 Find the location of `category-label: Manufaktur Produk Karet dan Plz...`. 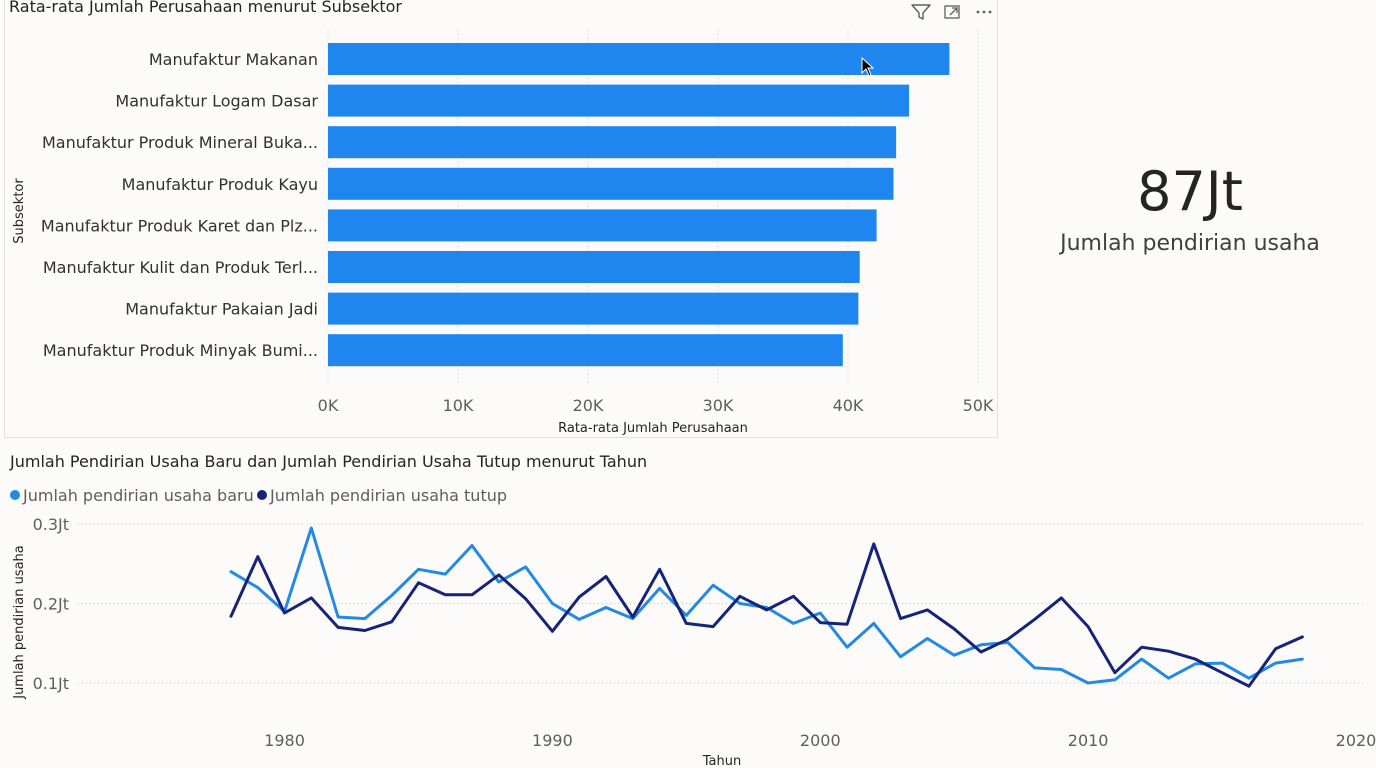

category-label: Manufaktur Produk Karet dan Plz... is located at coordinates (179, 225).